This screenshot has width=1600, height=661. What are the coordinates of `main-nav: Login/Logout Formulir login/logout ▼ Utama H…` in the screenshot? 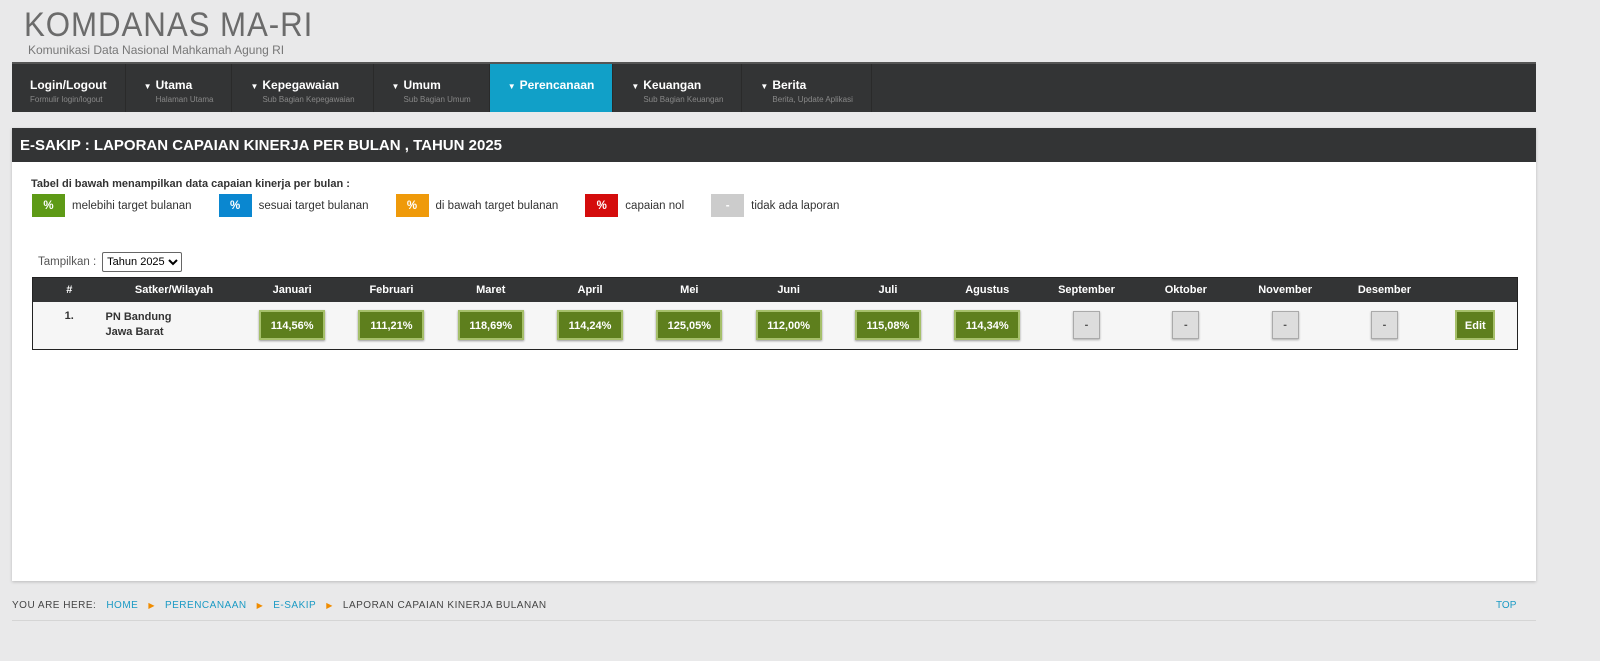 It's located at (774, 87).